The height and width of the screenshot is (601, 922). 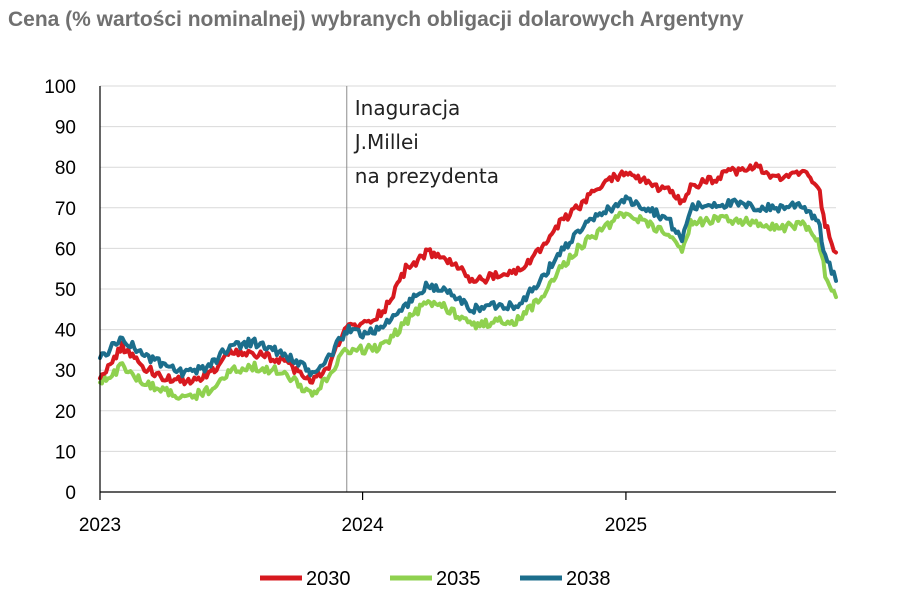 I want to click on annotation-text: Inaguracja, so click(x=408, y=108).